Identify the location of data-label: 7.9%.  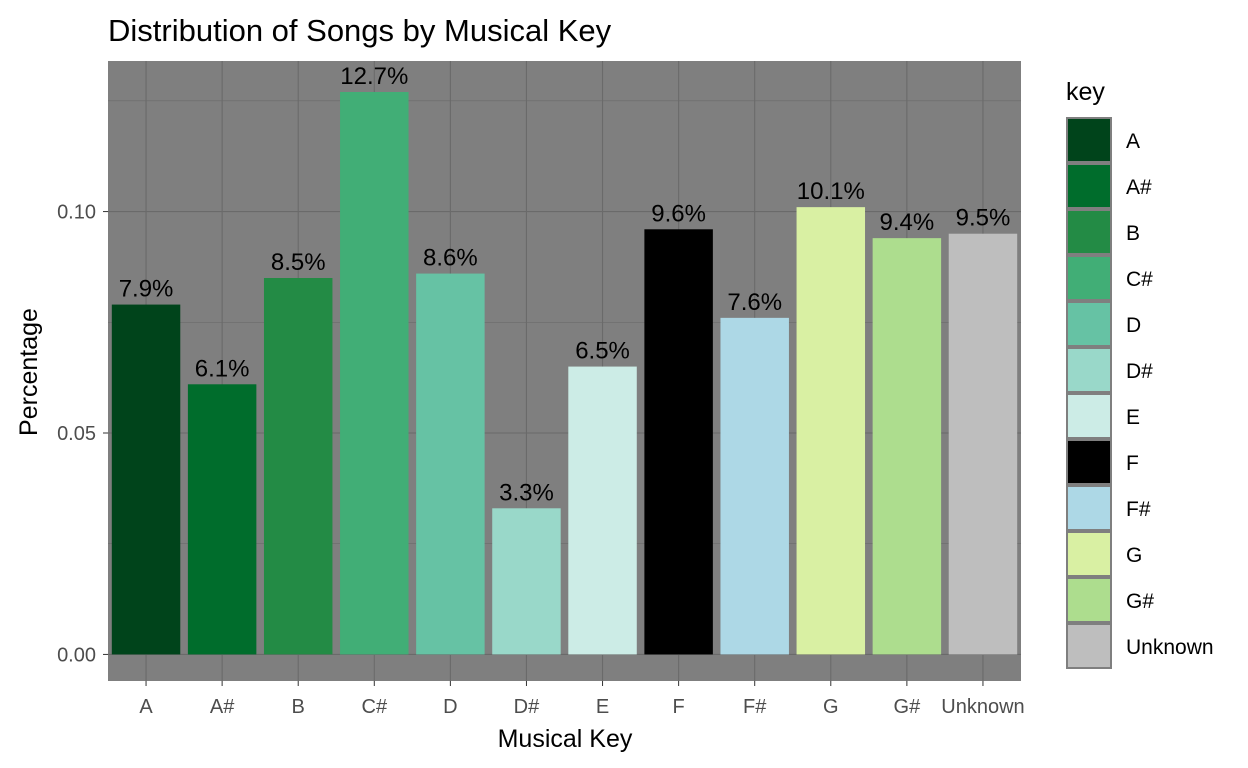
(146, 289).